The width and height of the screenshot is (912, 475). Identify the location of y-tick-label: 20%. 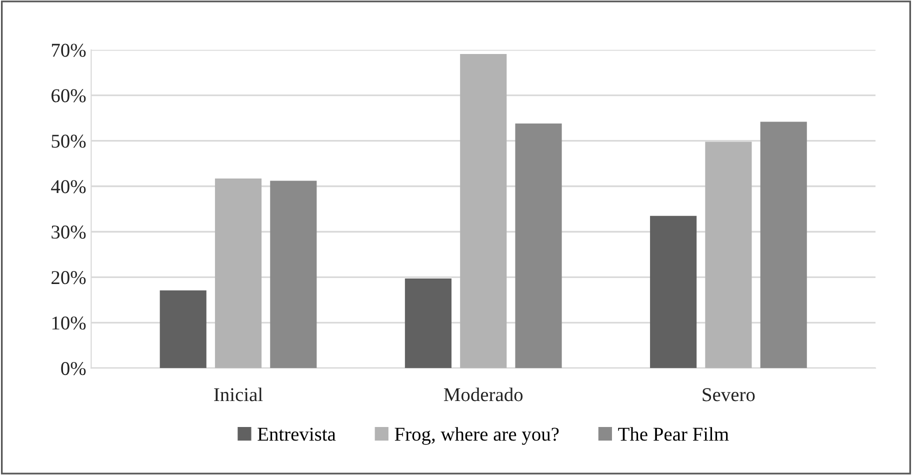
(69, 277).